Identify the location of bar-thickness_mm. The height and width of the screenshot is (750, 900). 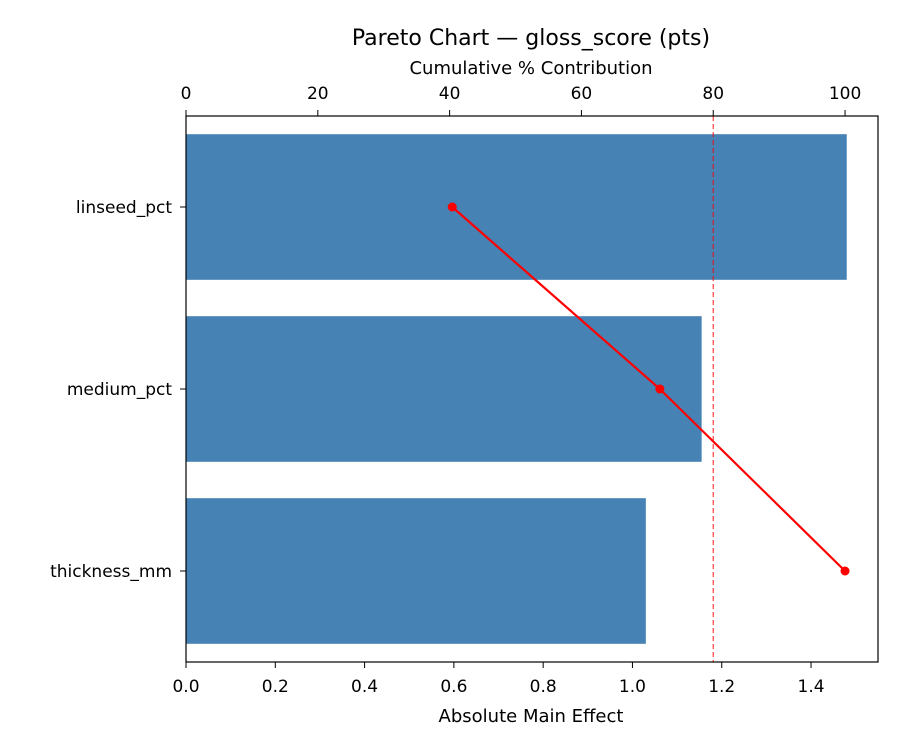
(416, 571).